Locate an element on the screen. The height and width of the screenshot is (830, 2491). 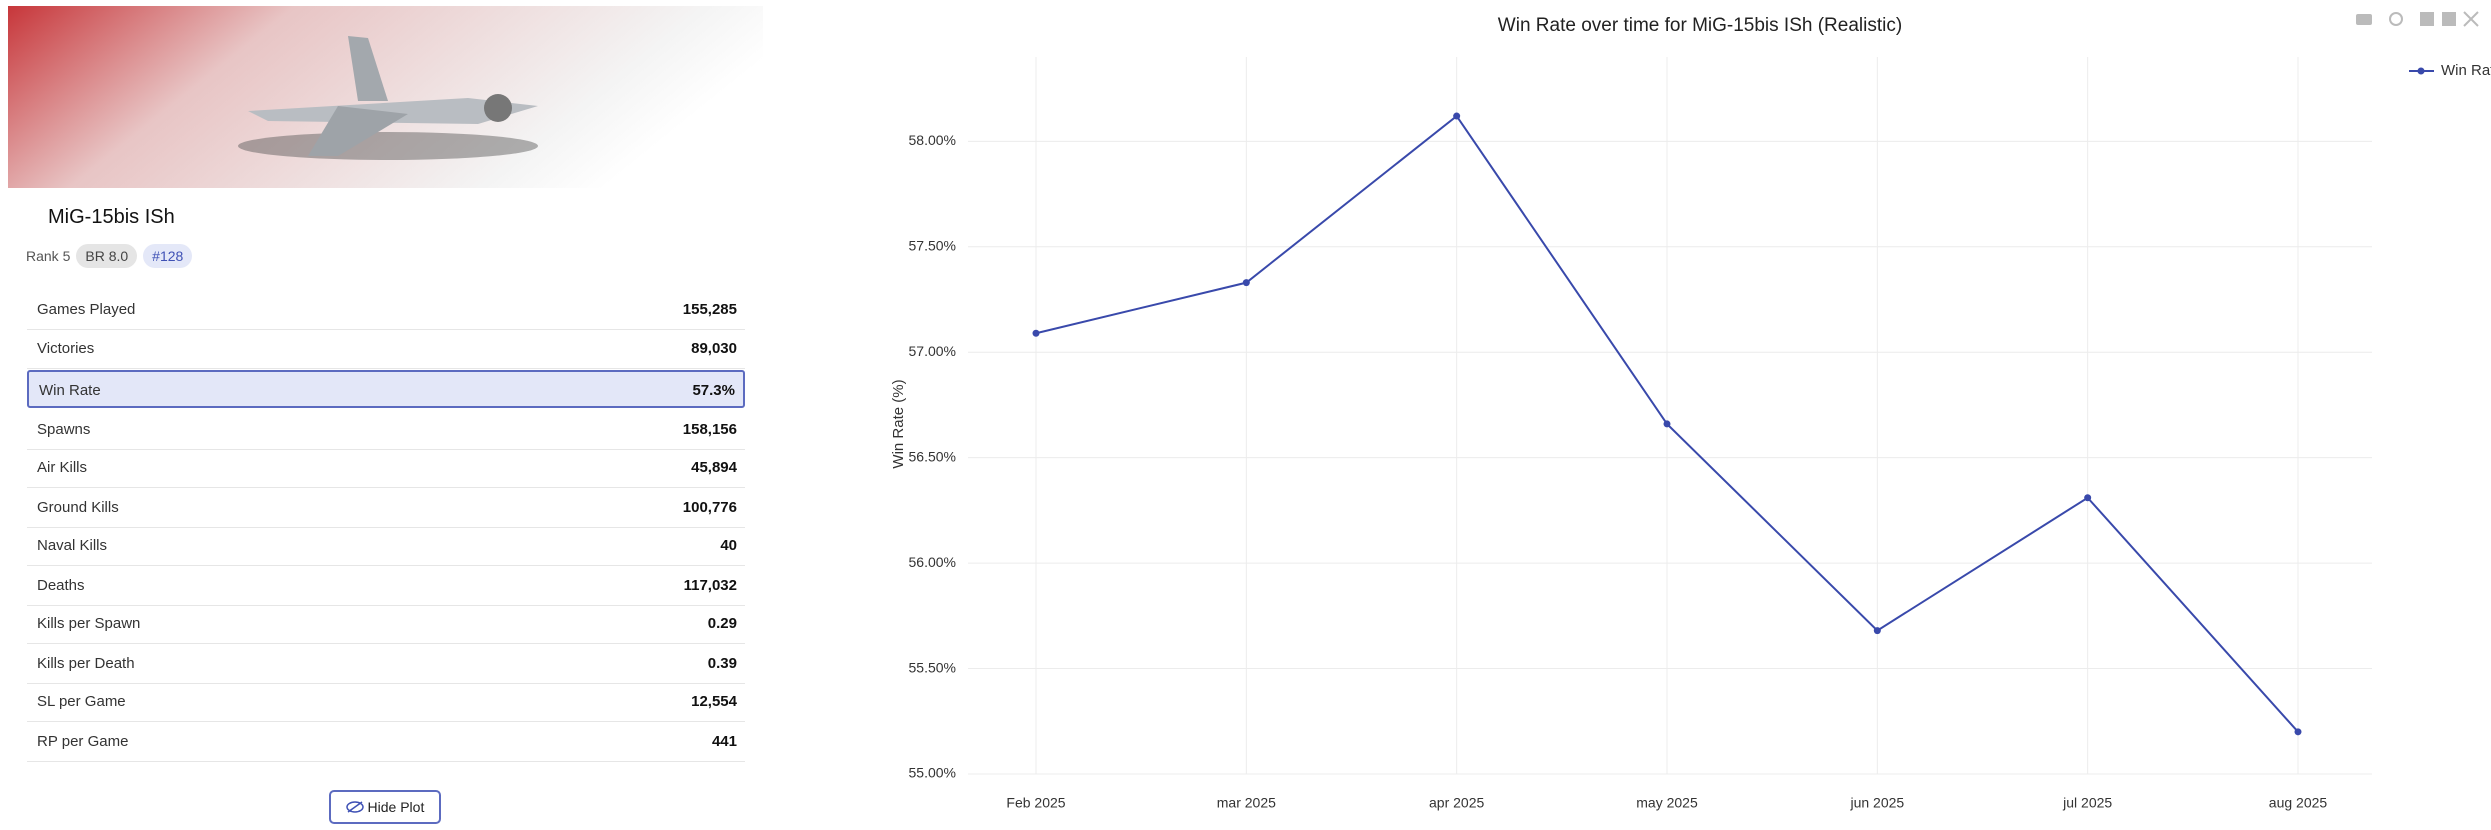
stat-label: Deaths is located at coordinates (61, 585).